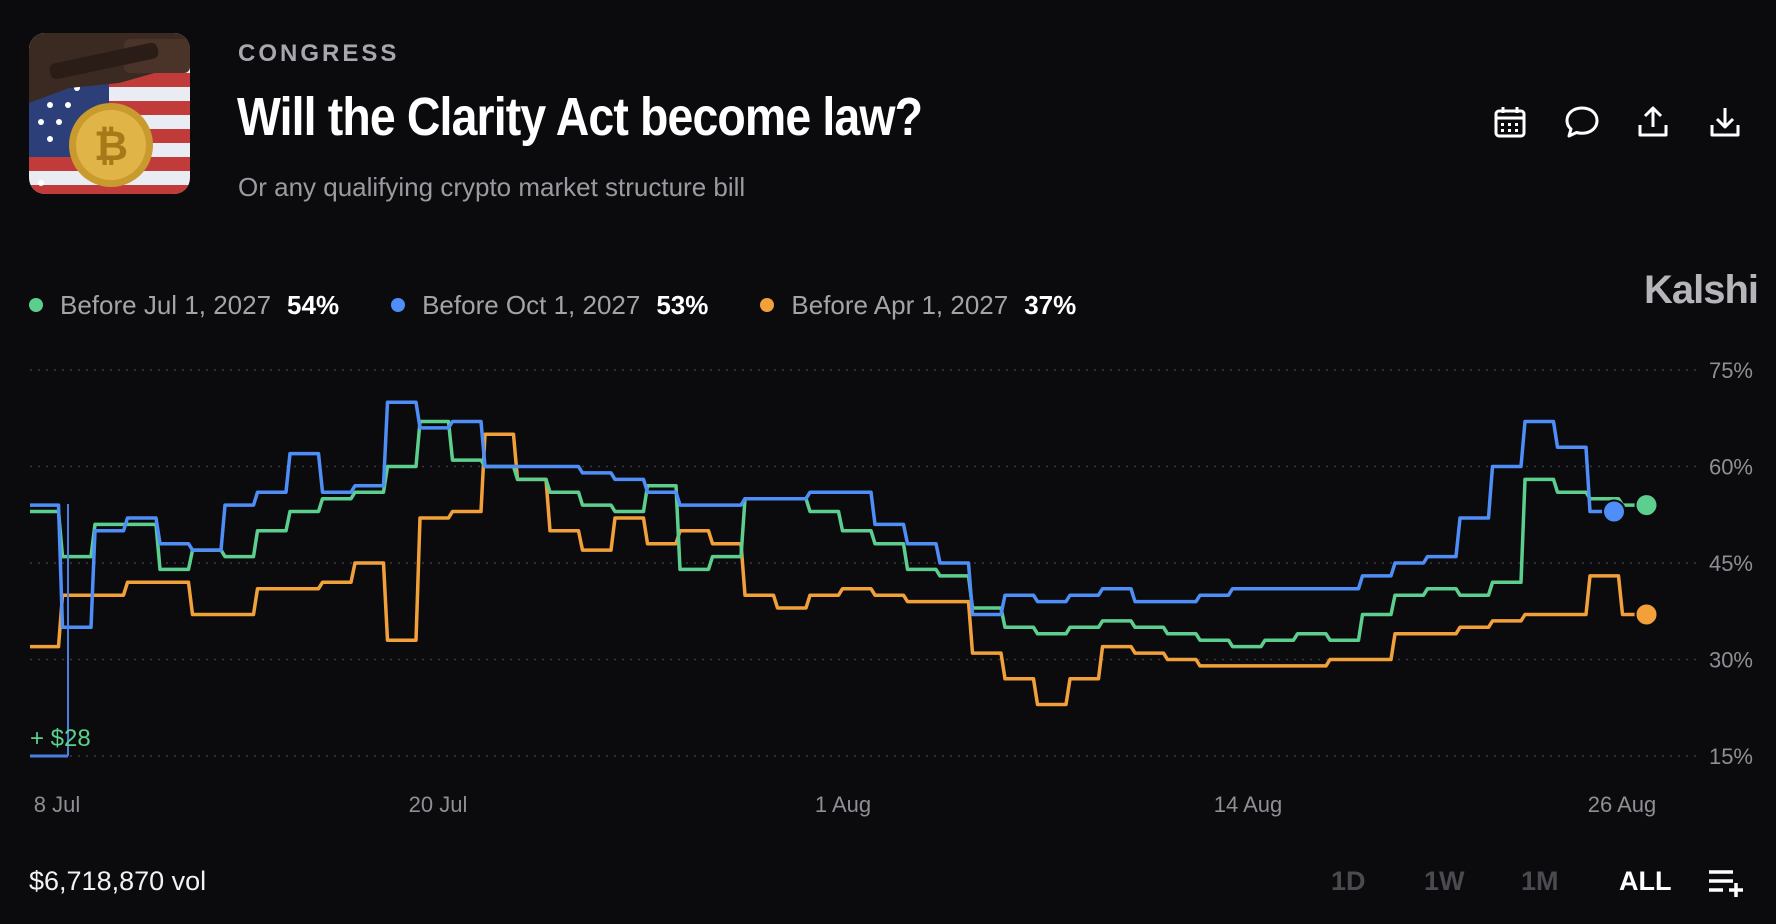  Describe the element at coordinates (313, 304) in the screenshot. I see `legend-value: 54%` at that location.